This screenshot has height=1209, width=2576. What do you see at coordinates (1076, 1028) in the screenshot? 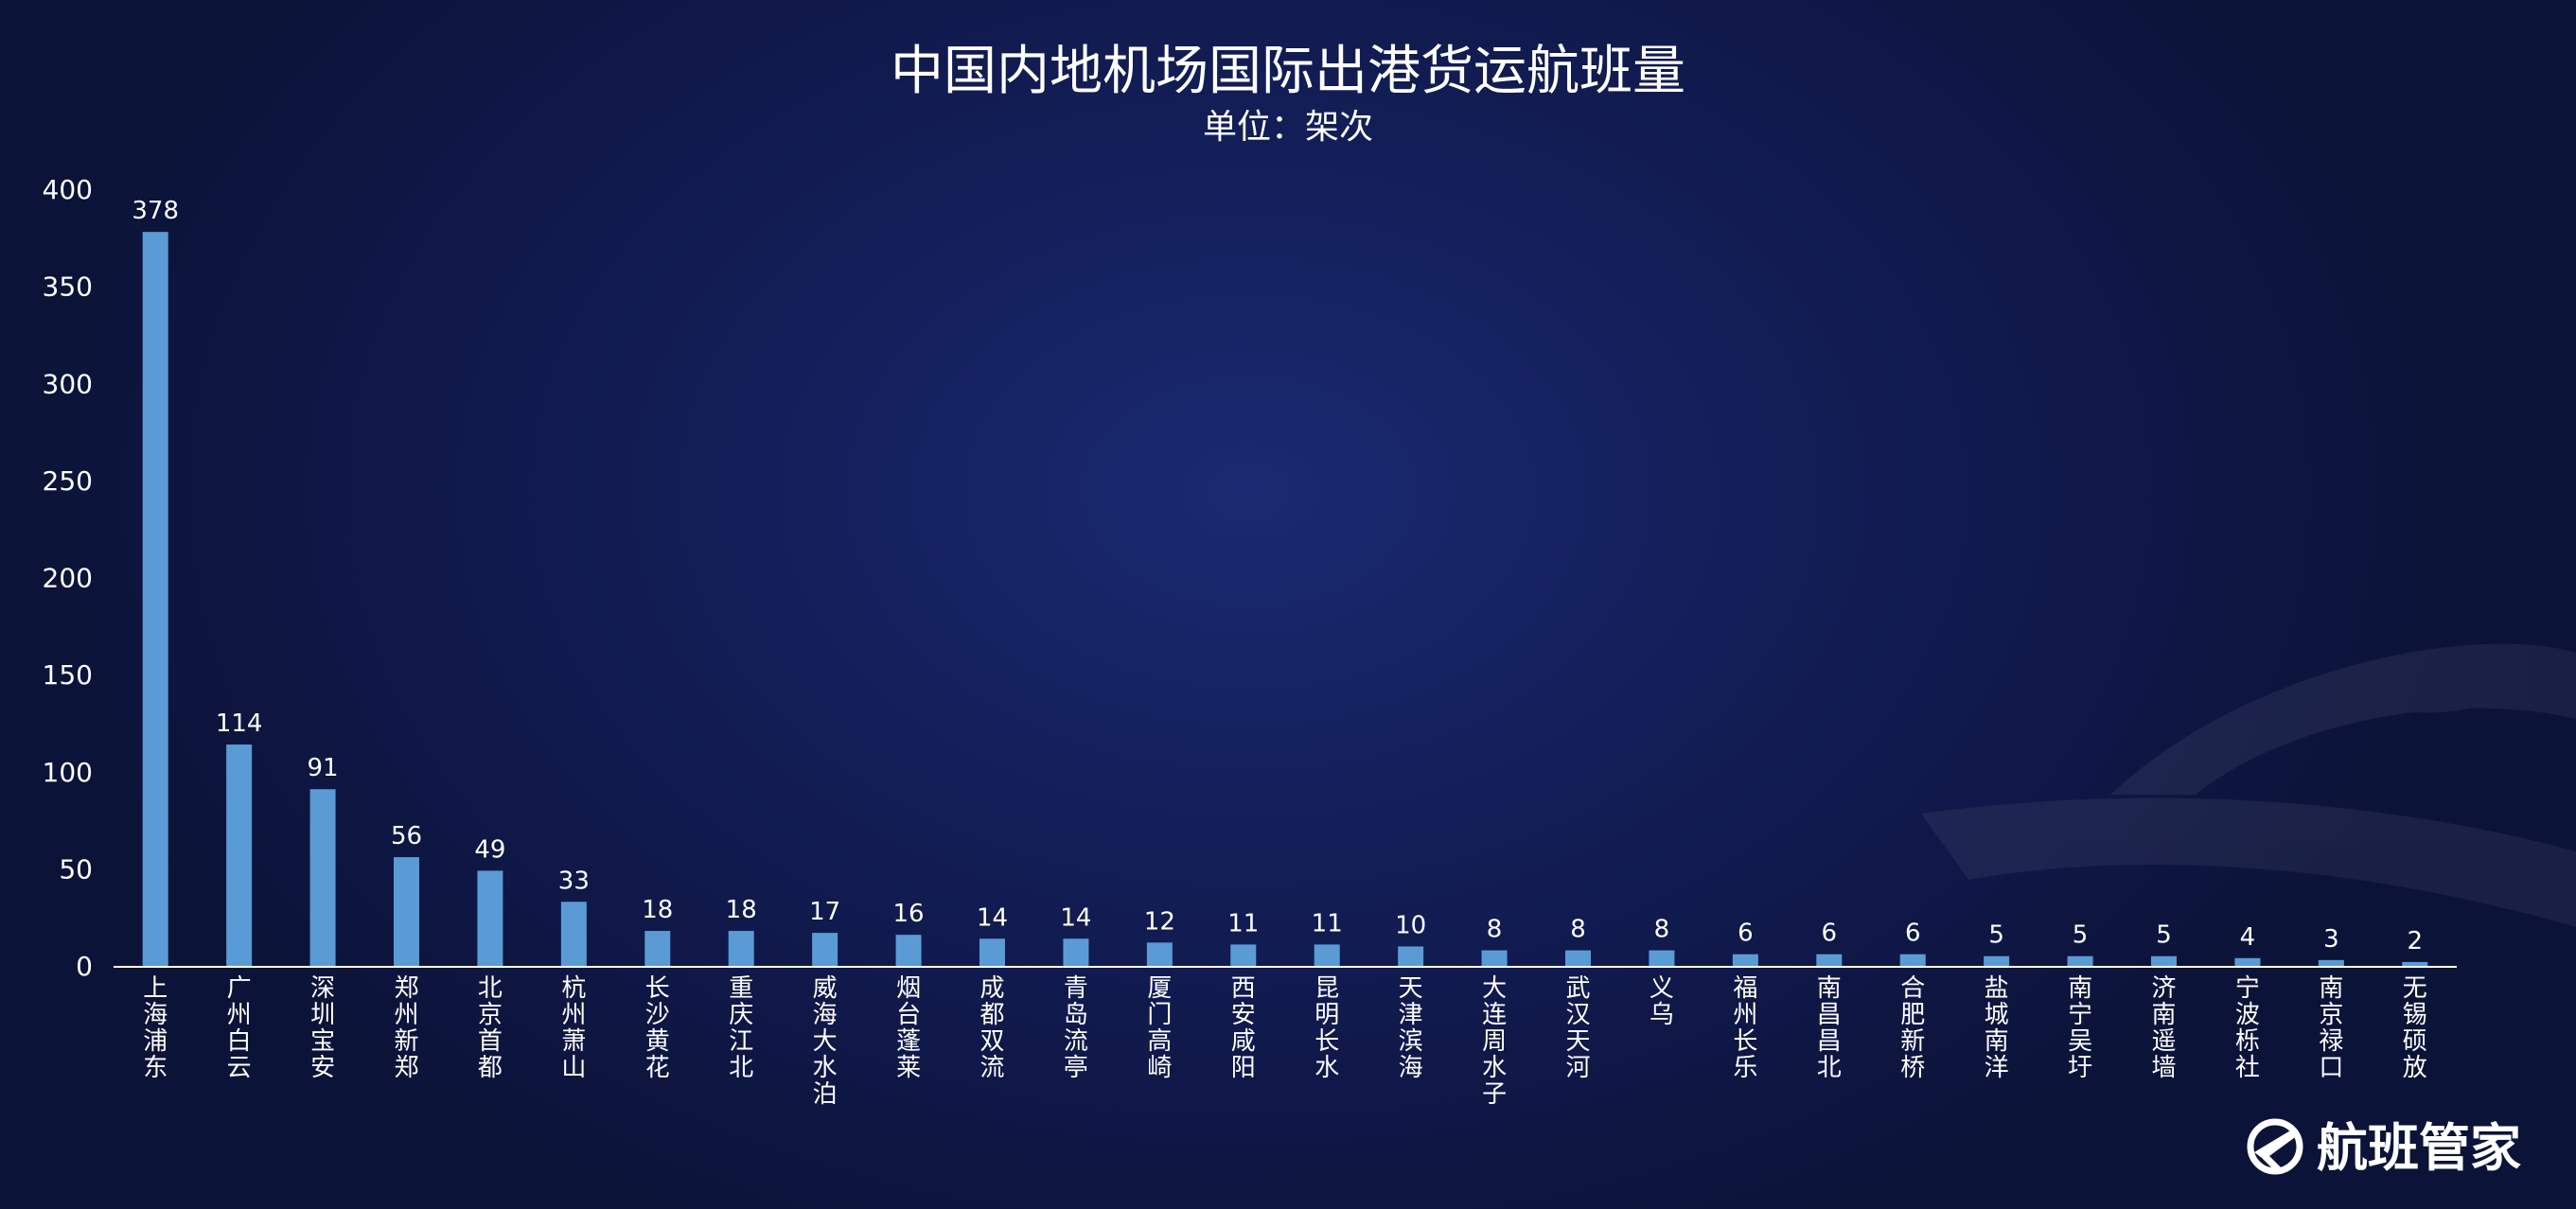
I see `category-label: 青岛流亭` at bounding box center [1076, 1028].